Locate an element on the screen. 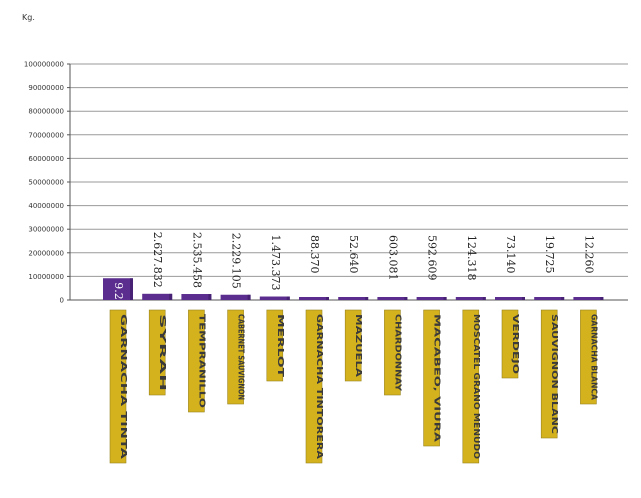 This screenshot has height=498, width=641. category-label: CHARDONNAY is located at coordinates (397, 353).